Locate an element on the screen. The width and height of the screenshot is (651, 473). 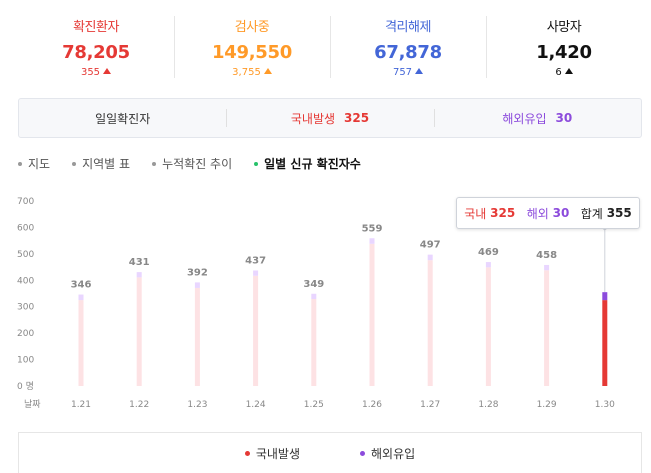
breakdown-domestic-label: 국내발생 is located at coordinates (313, 118).